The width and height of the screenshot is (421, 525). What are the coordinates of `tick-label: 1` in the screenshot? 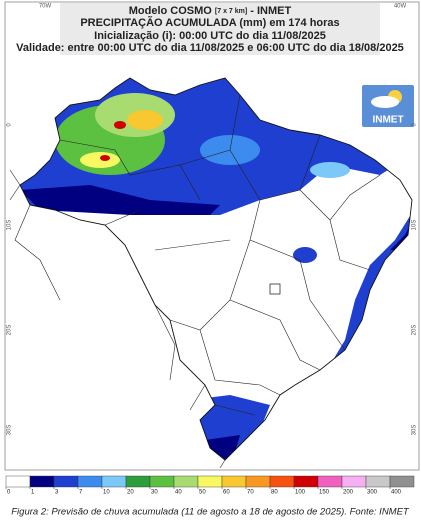 It's located at (33, 493).